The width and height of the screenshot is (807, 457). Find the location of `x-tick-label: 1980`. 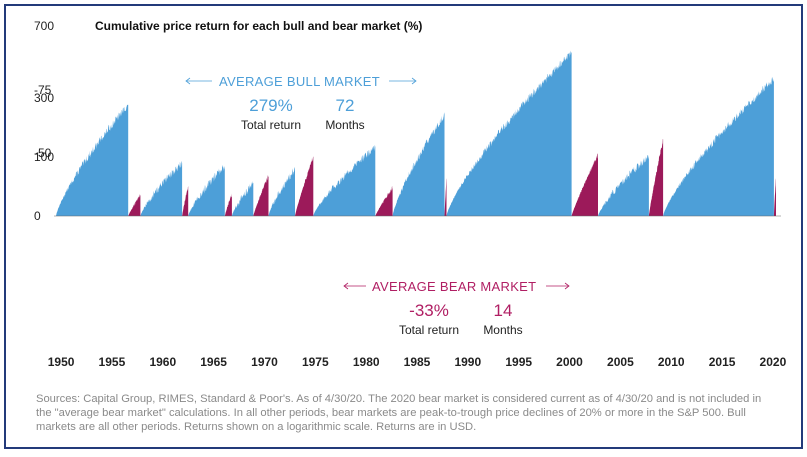

x-tick-label: 1980 is located at coordinates (366, 362).